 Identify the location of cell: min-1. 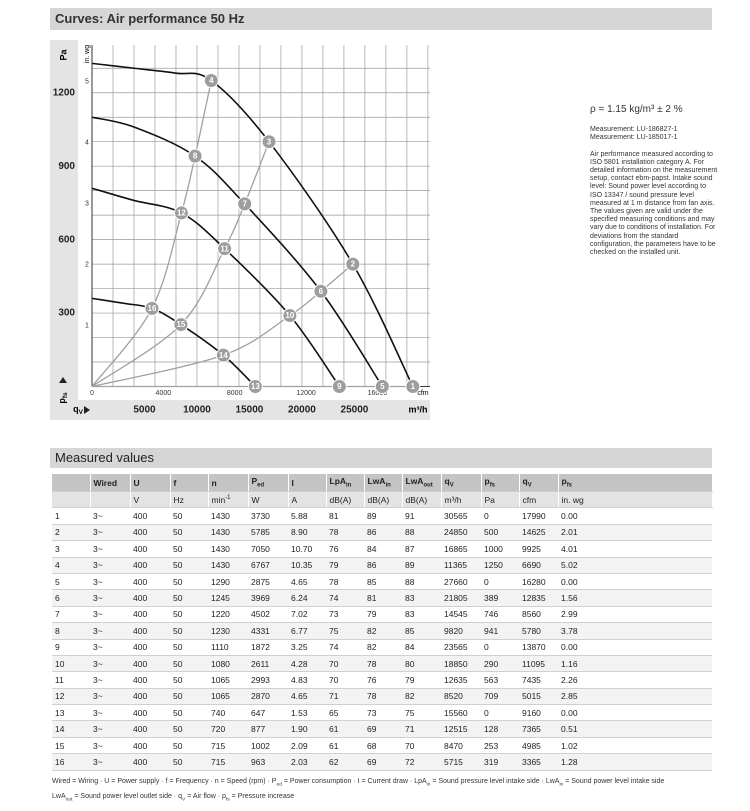
(228, 500).